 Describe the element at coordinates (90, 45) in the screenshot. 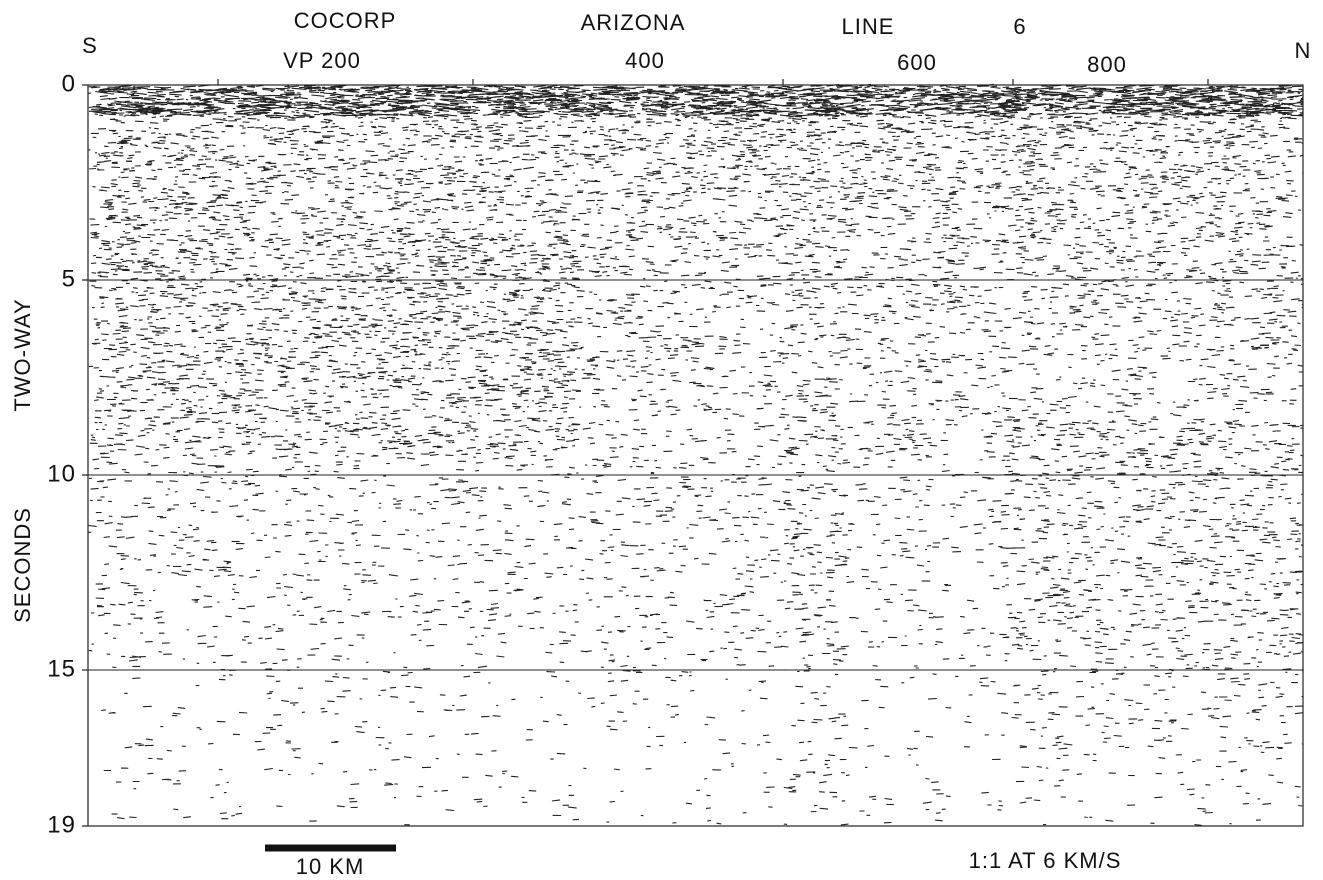

I see `line-end-label: S` at that location.